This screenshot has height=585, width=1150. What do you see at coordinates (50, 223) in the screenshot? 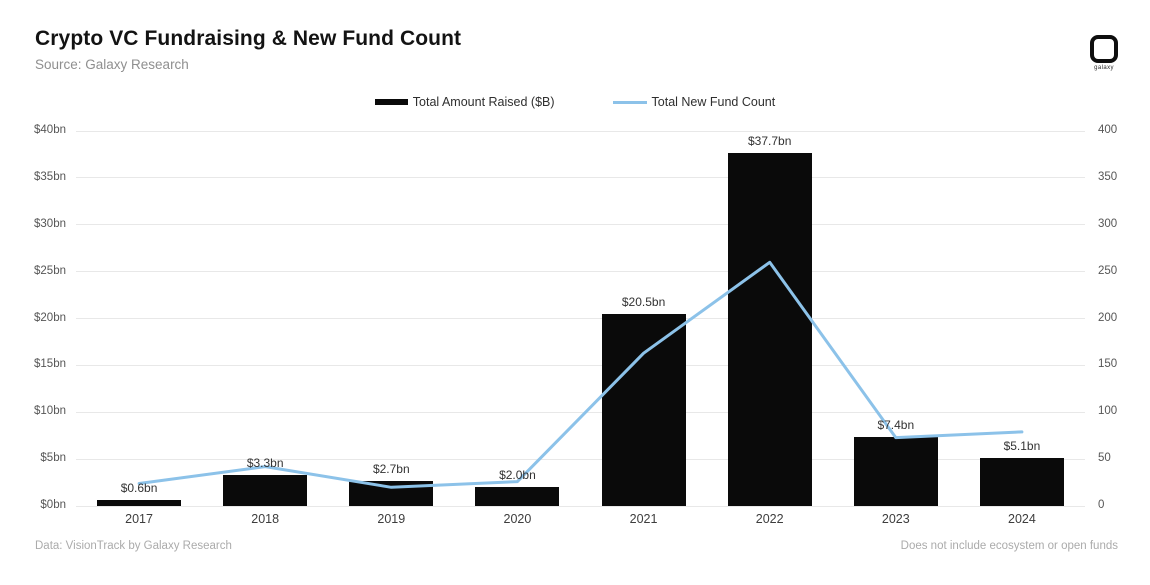
I see `left-axis-tick-label: $30bn` at bounding box center [50, 223].